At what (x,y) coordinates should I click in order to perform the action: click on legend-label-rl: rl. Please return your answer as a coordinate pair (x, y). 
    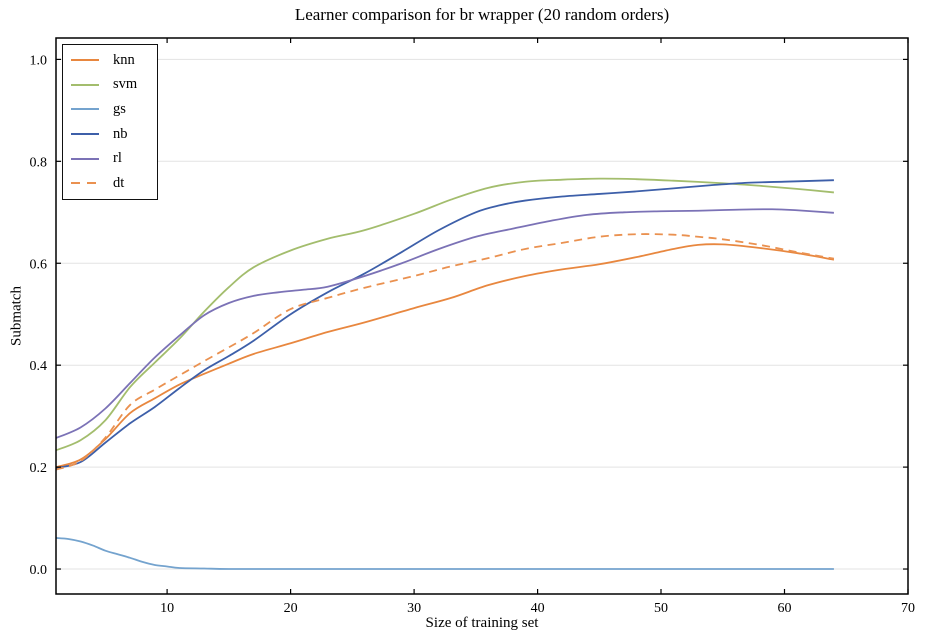
    Looking at the image, I should click on (117, 158).